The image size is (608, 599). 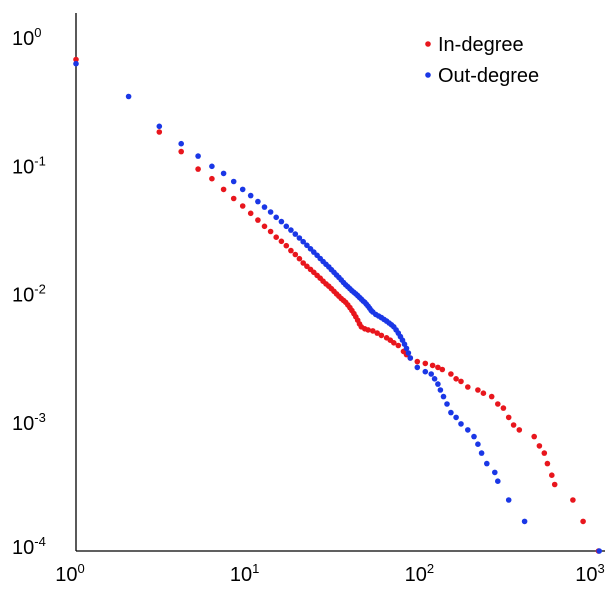 I want to click on y-tick-label: 10-4, so click(x=29, y=546).